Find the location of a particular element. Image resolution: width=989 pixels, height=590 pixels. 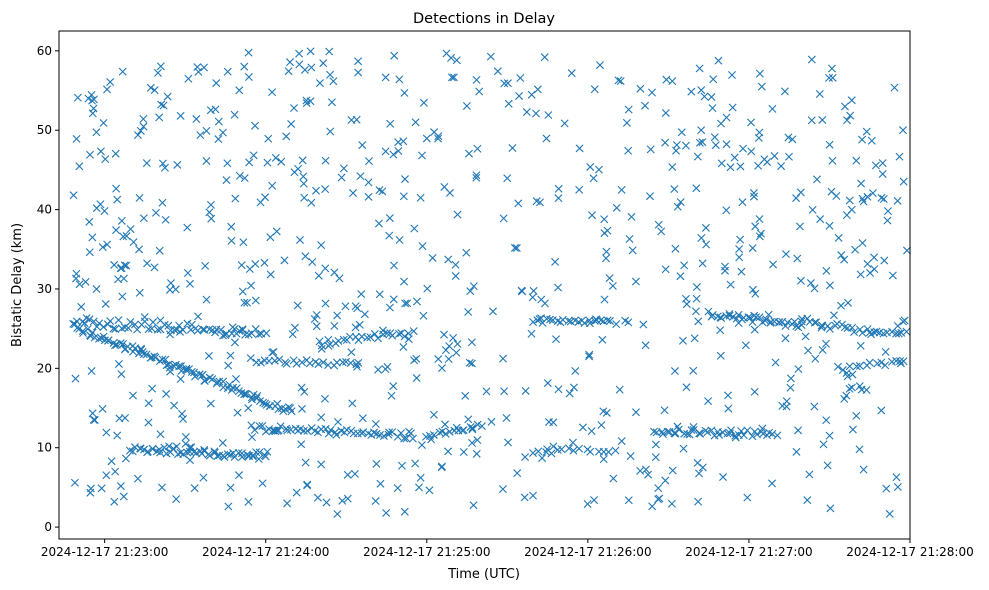

x-tick-label: 2024-12-17 21:25:00 is located at coordinates (426, 552).